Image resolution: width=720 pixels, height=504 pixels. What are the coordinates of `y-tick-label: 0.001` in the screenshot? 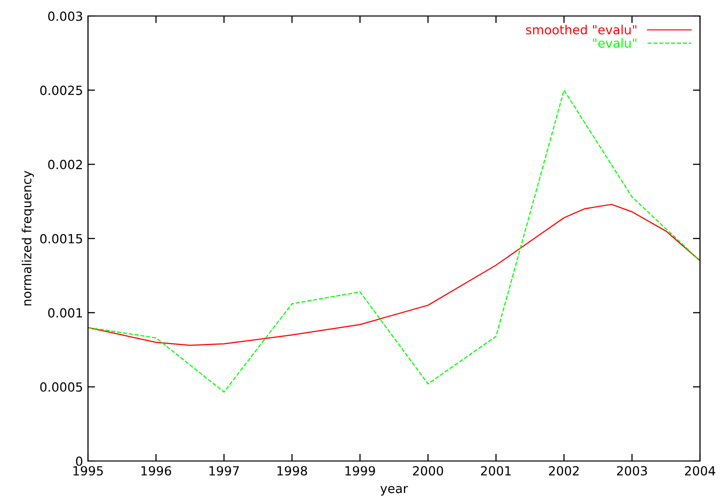 It's located at (65, 313).